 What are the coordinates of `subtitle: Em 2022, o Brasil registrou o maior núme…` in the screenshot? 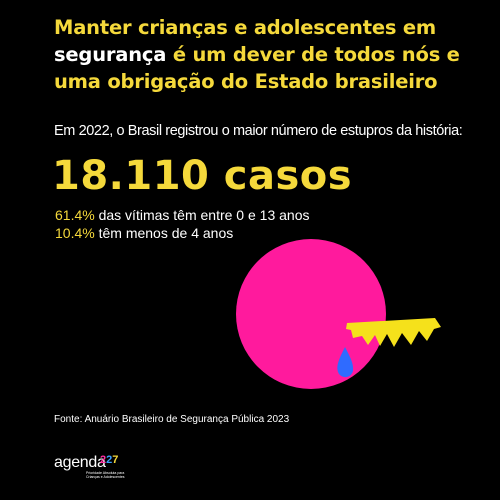 It's located at (258, 131).